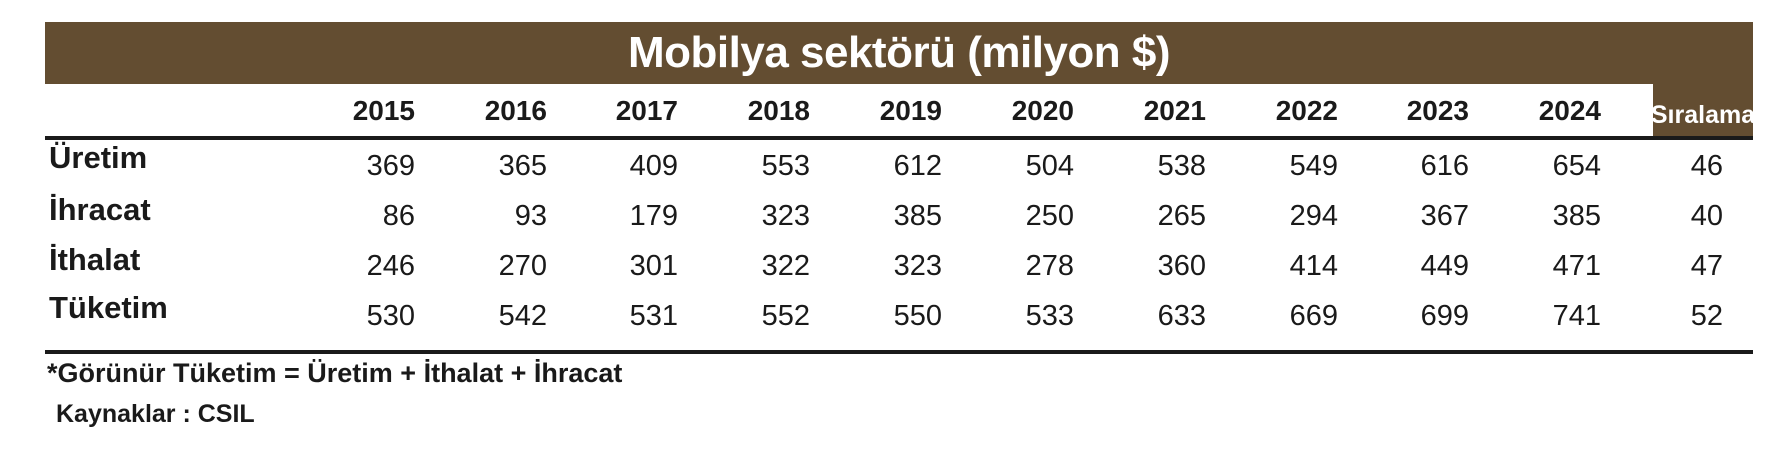 The image size is (1772, 470). I want to click on column-header-2022: 2022, so click(1306, 110).